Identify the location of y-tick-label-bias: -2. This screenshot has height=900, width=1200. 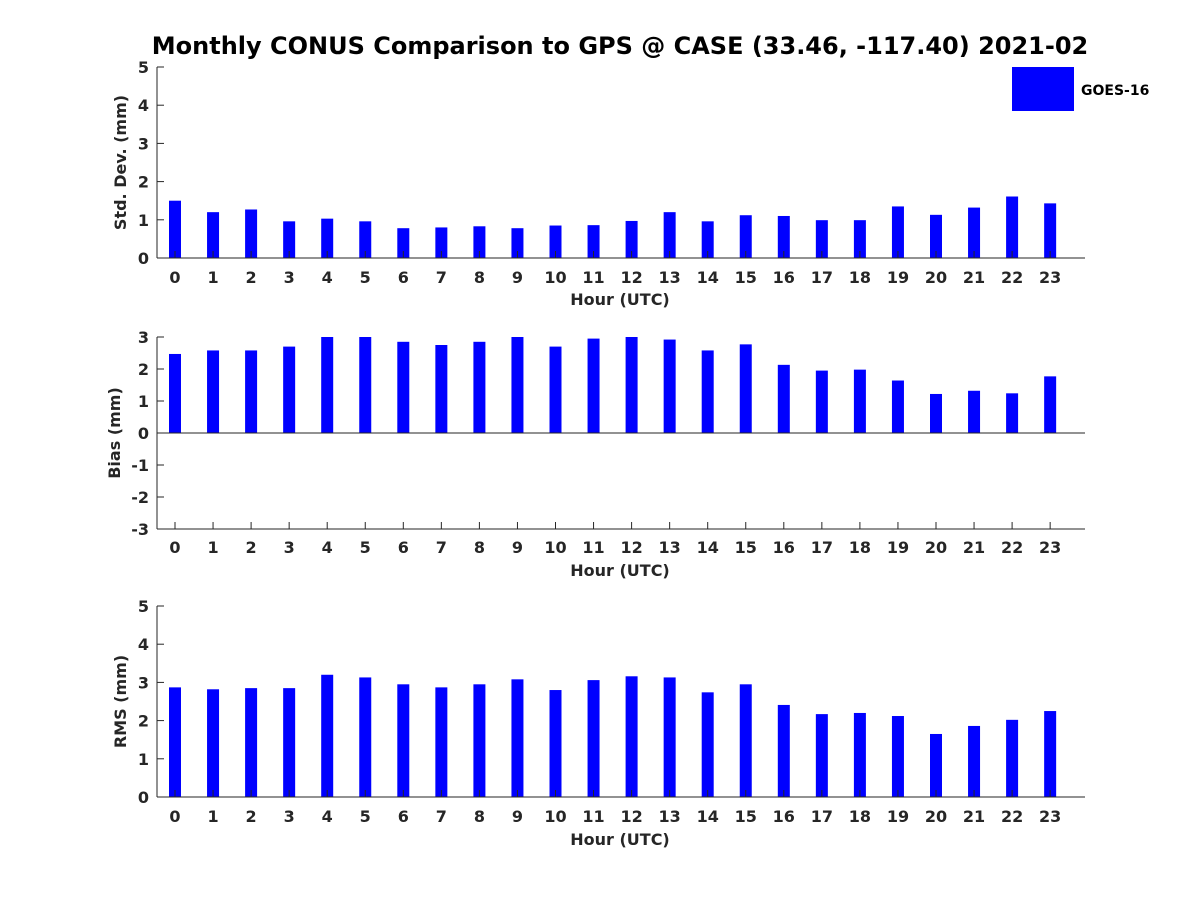
(140, 497).